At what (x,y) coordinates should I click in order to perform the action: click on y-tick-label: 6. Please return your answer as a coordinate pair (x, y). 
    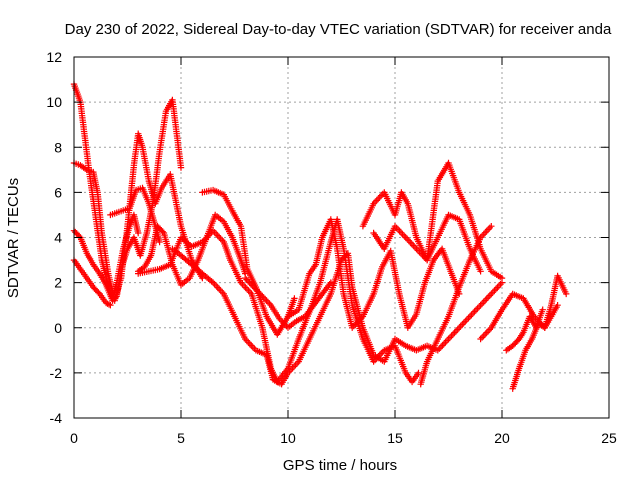
    Looking at the image, I should click on (58, 192).